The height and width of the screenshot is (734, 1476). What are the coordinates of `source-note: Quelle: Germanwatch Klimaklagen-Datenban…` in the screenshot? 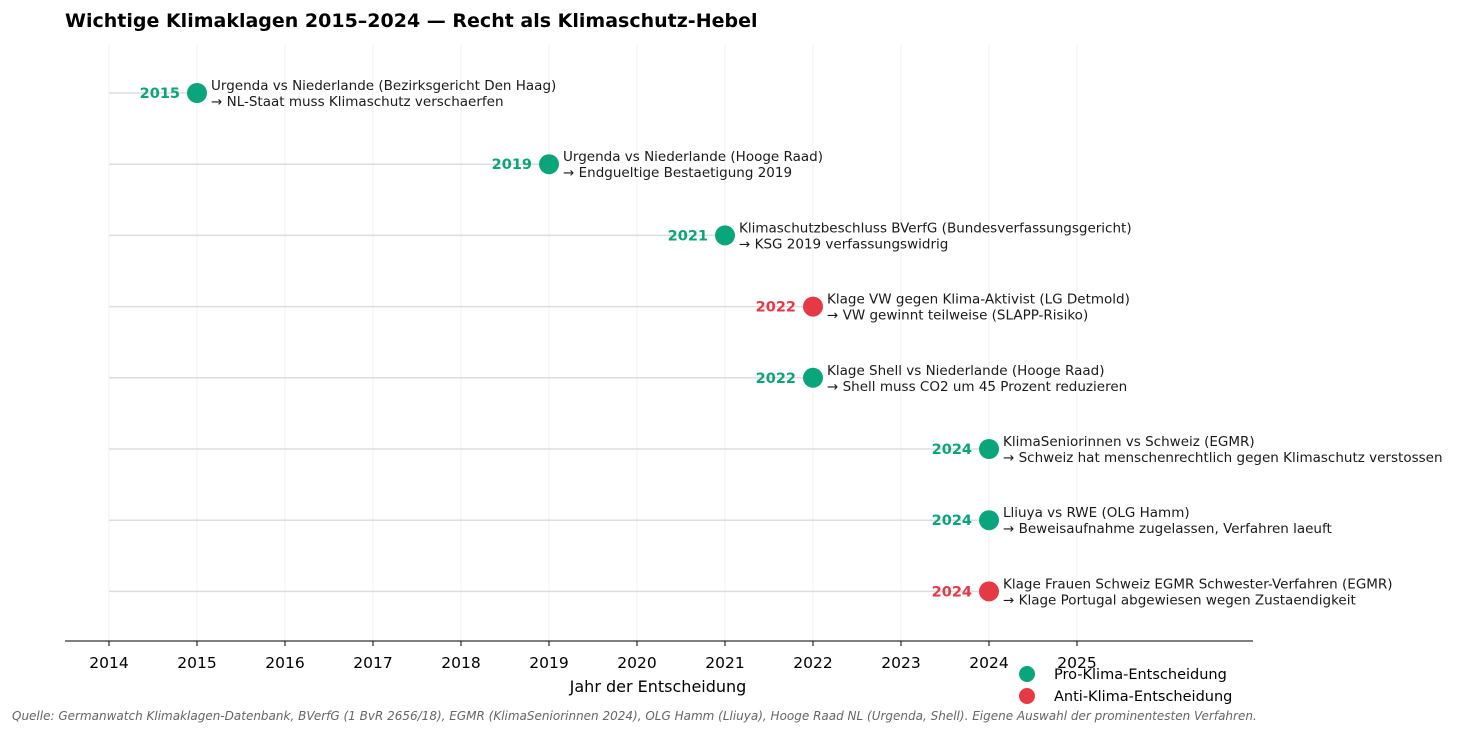 It's located at (634, 716).